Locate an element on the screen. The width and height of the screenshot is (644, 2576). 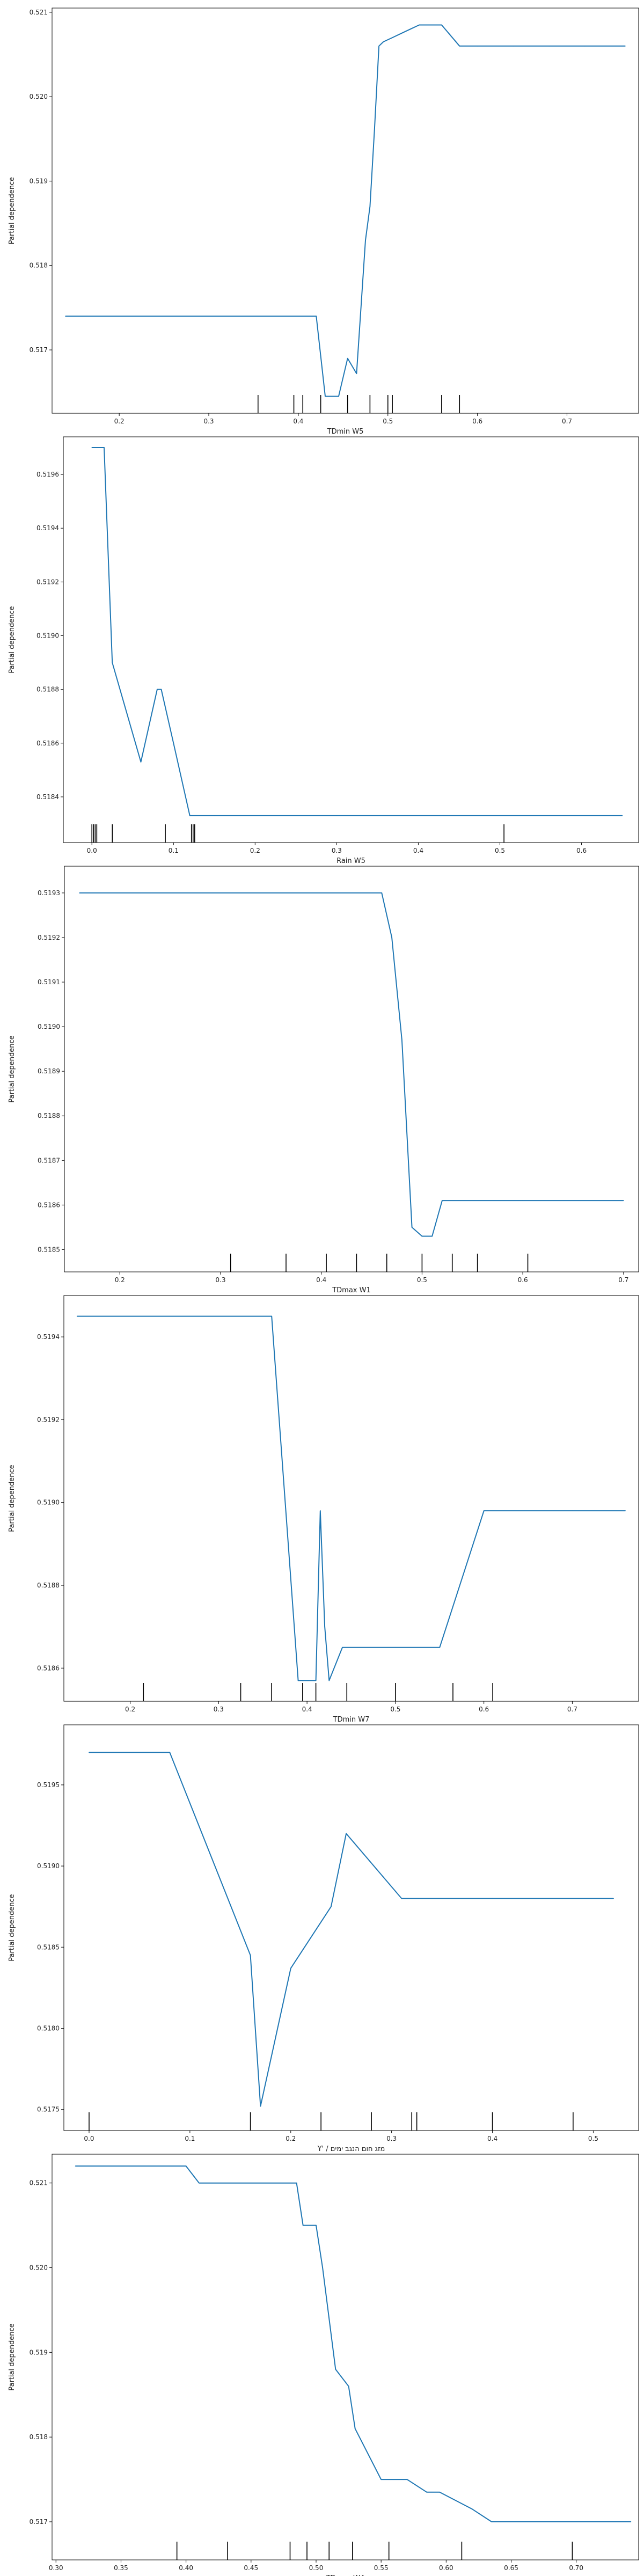
y-tick-label: 0.521 is located at coordinates (39, 12).